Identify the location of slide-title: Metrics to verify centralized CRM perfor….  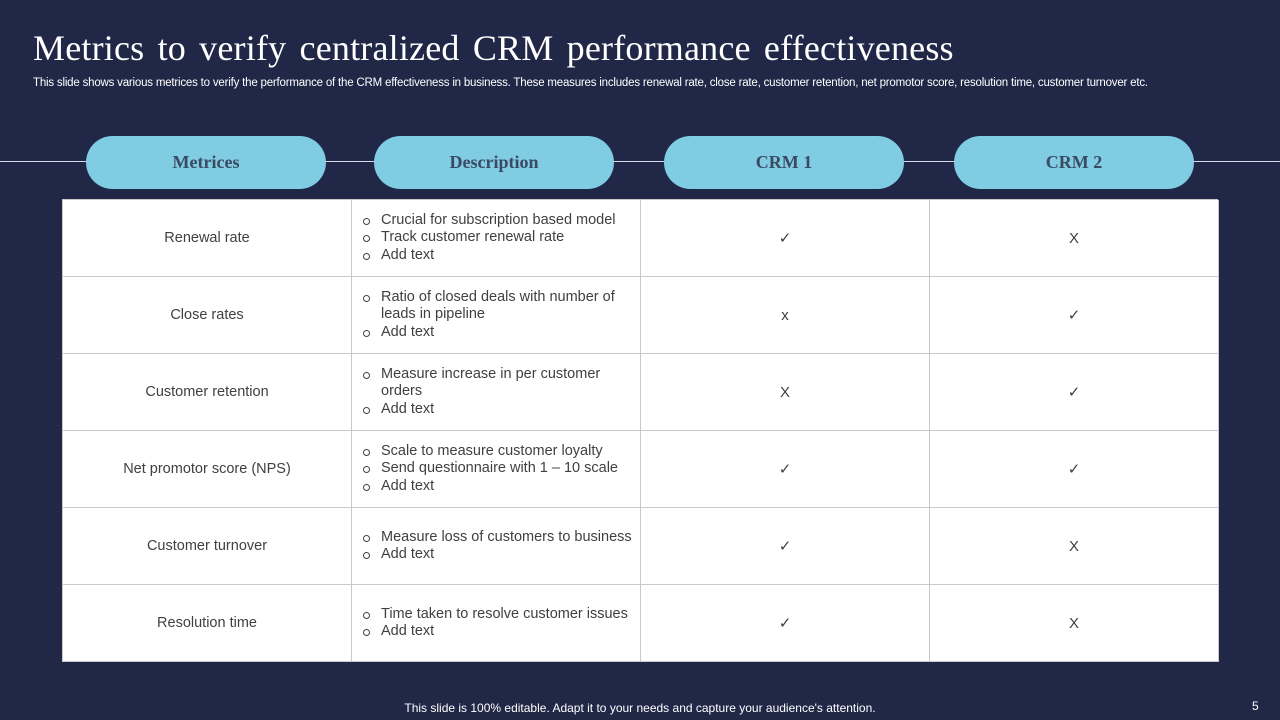
(493, 48).